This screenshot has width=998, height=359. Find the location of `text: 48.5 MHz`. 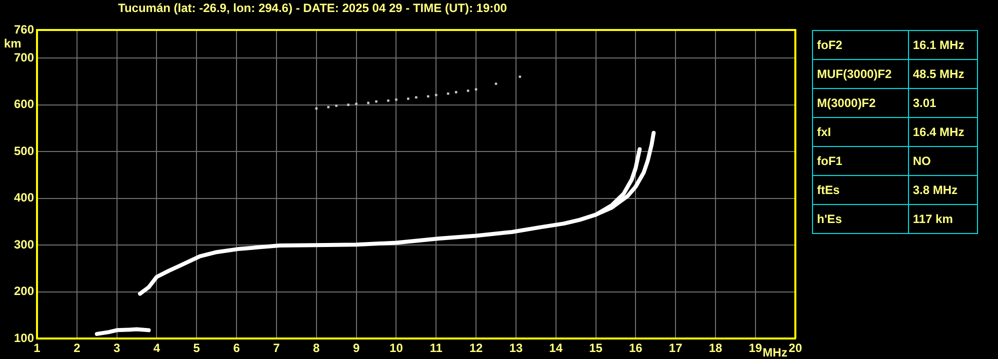

text: 48.5 MHz is located at coordinates (943, 74).